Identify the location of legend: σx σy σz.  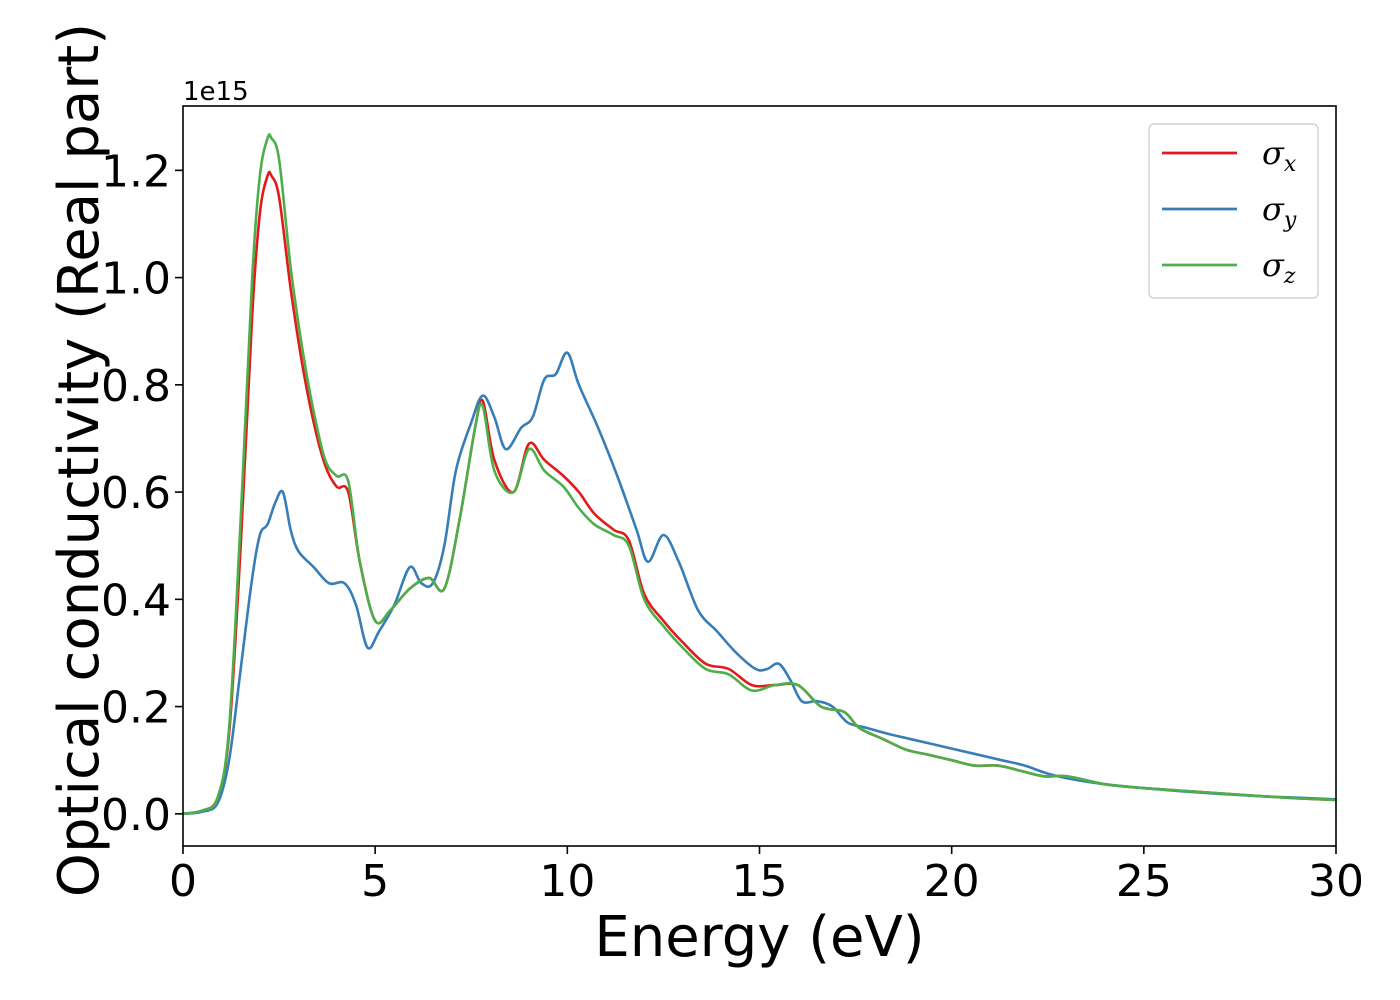
(1233, 211).